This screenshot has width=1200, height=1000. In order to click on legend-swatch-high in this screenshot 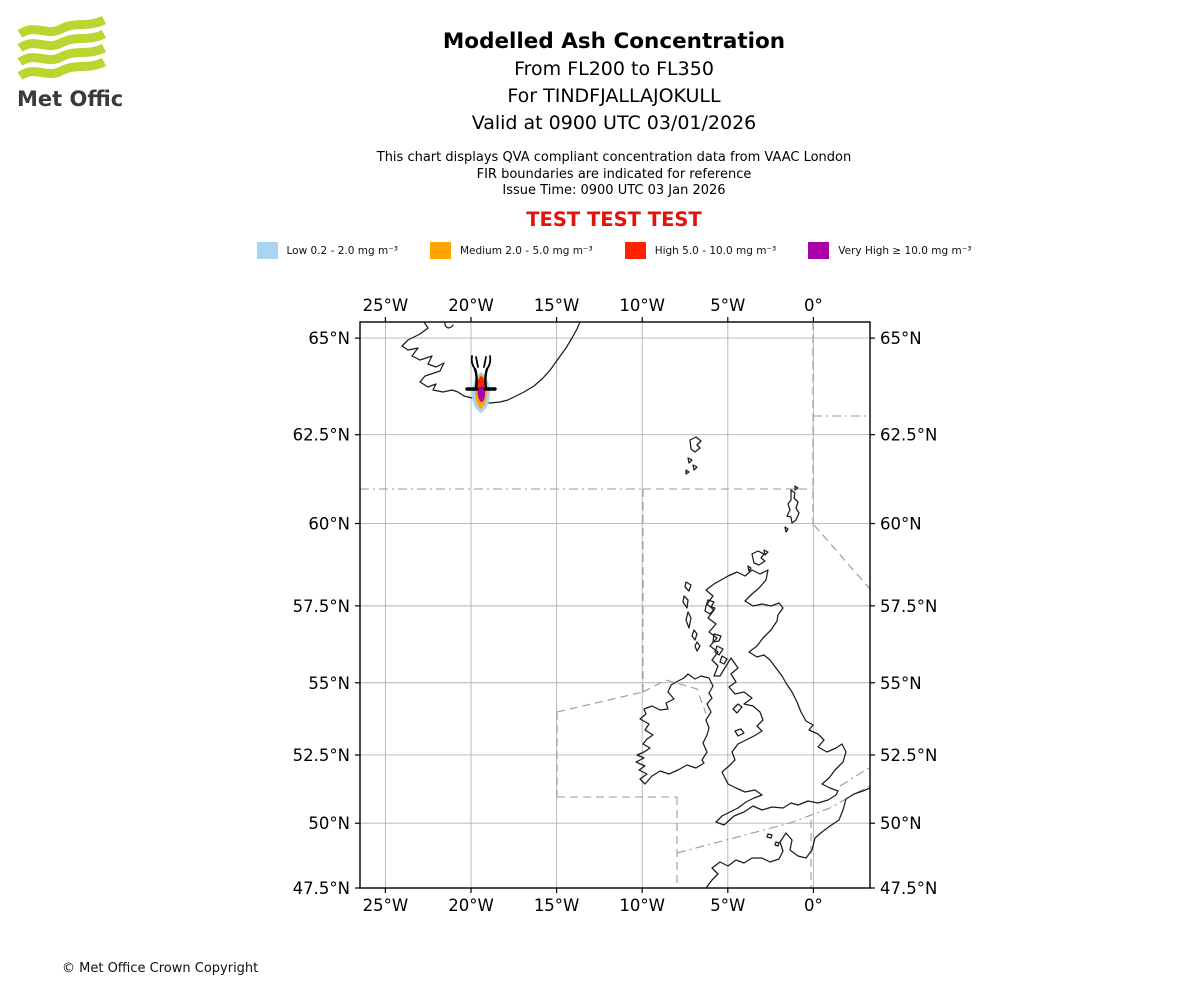, I will do `click(635, 250)`.